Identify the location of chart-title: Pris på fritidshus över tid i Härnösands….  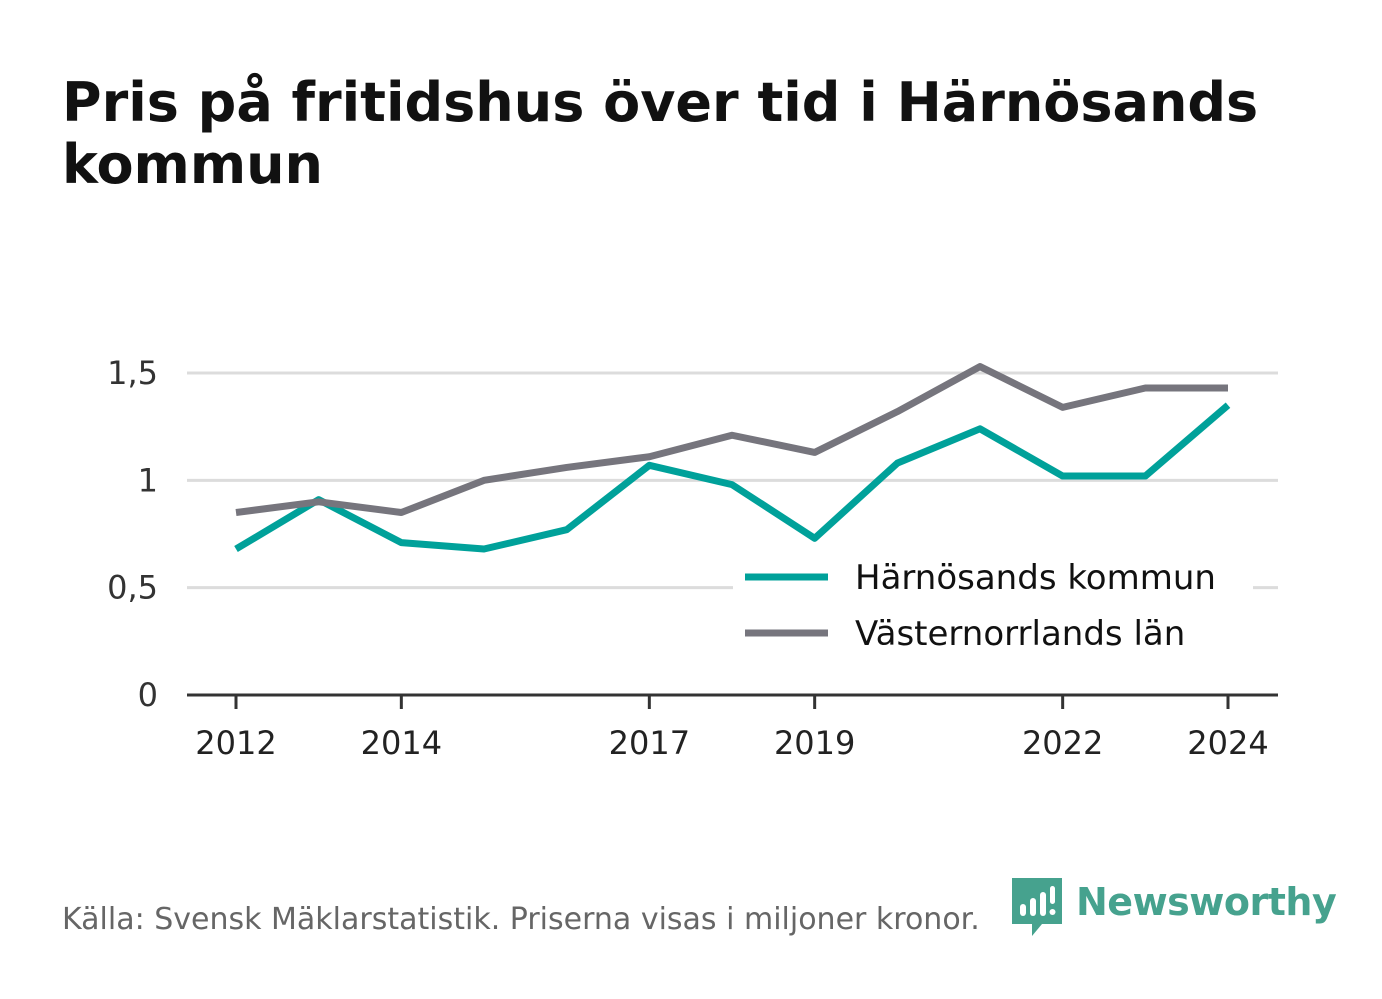
(660, 133).